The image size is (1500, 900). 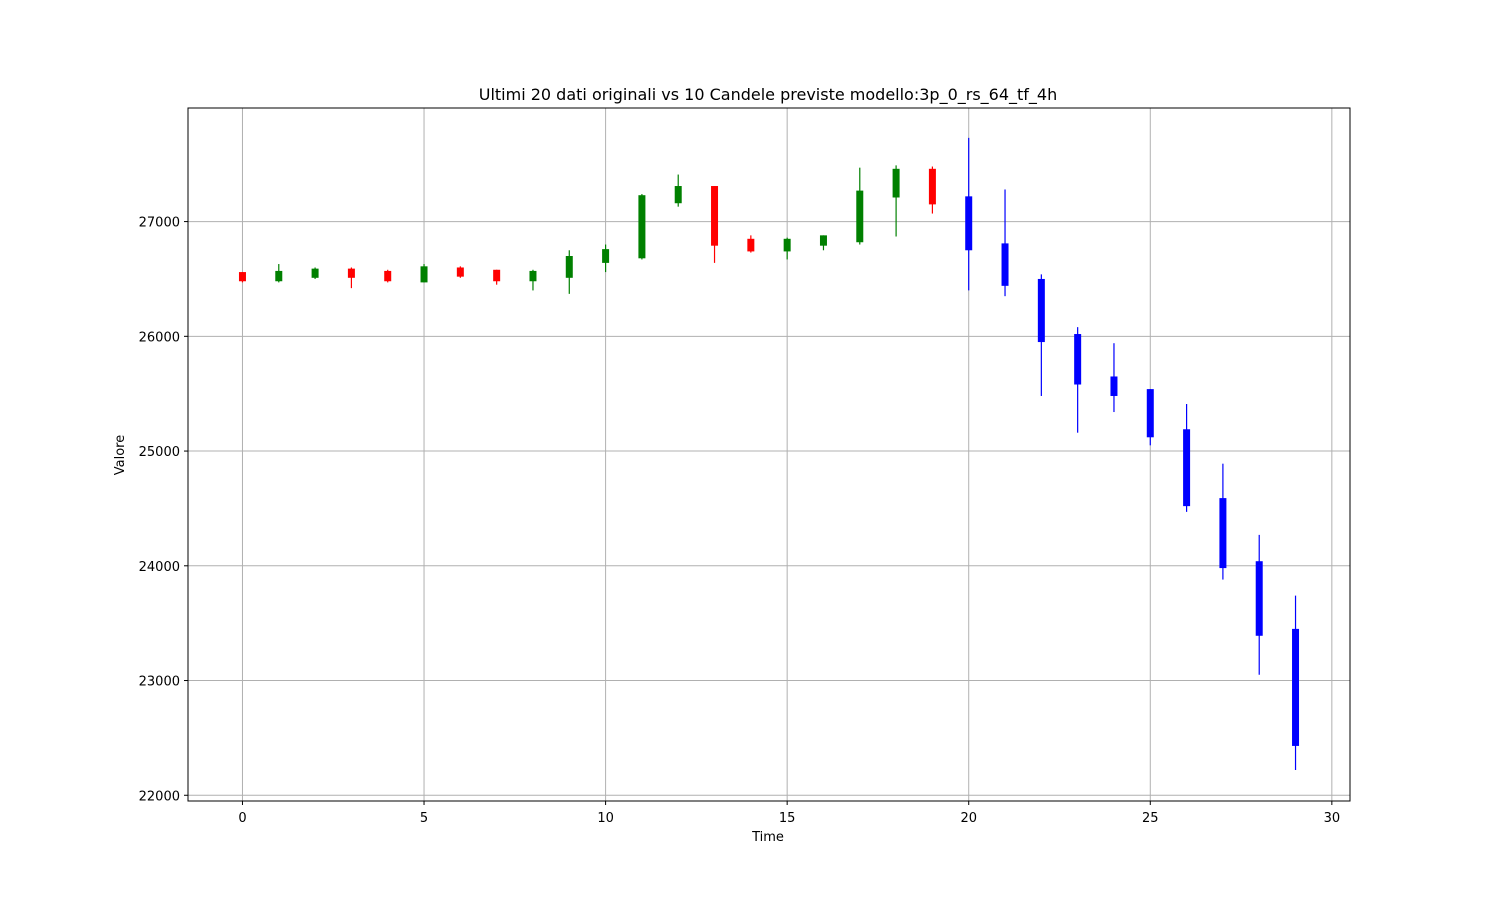 I want to click on y-tick-label: 25000, so click(x=159, y=452).